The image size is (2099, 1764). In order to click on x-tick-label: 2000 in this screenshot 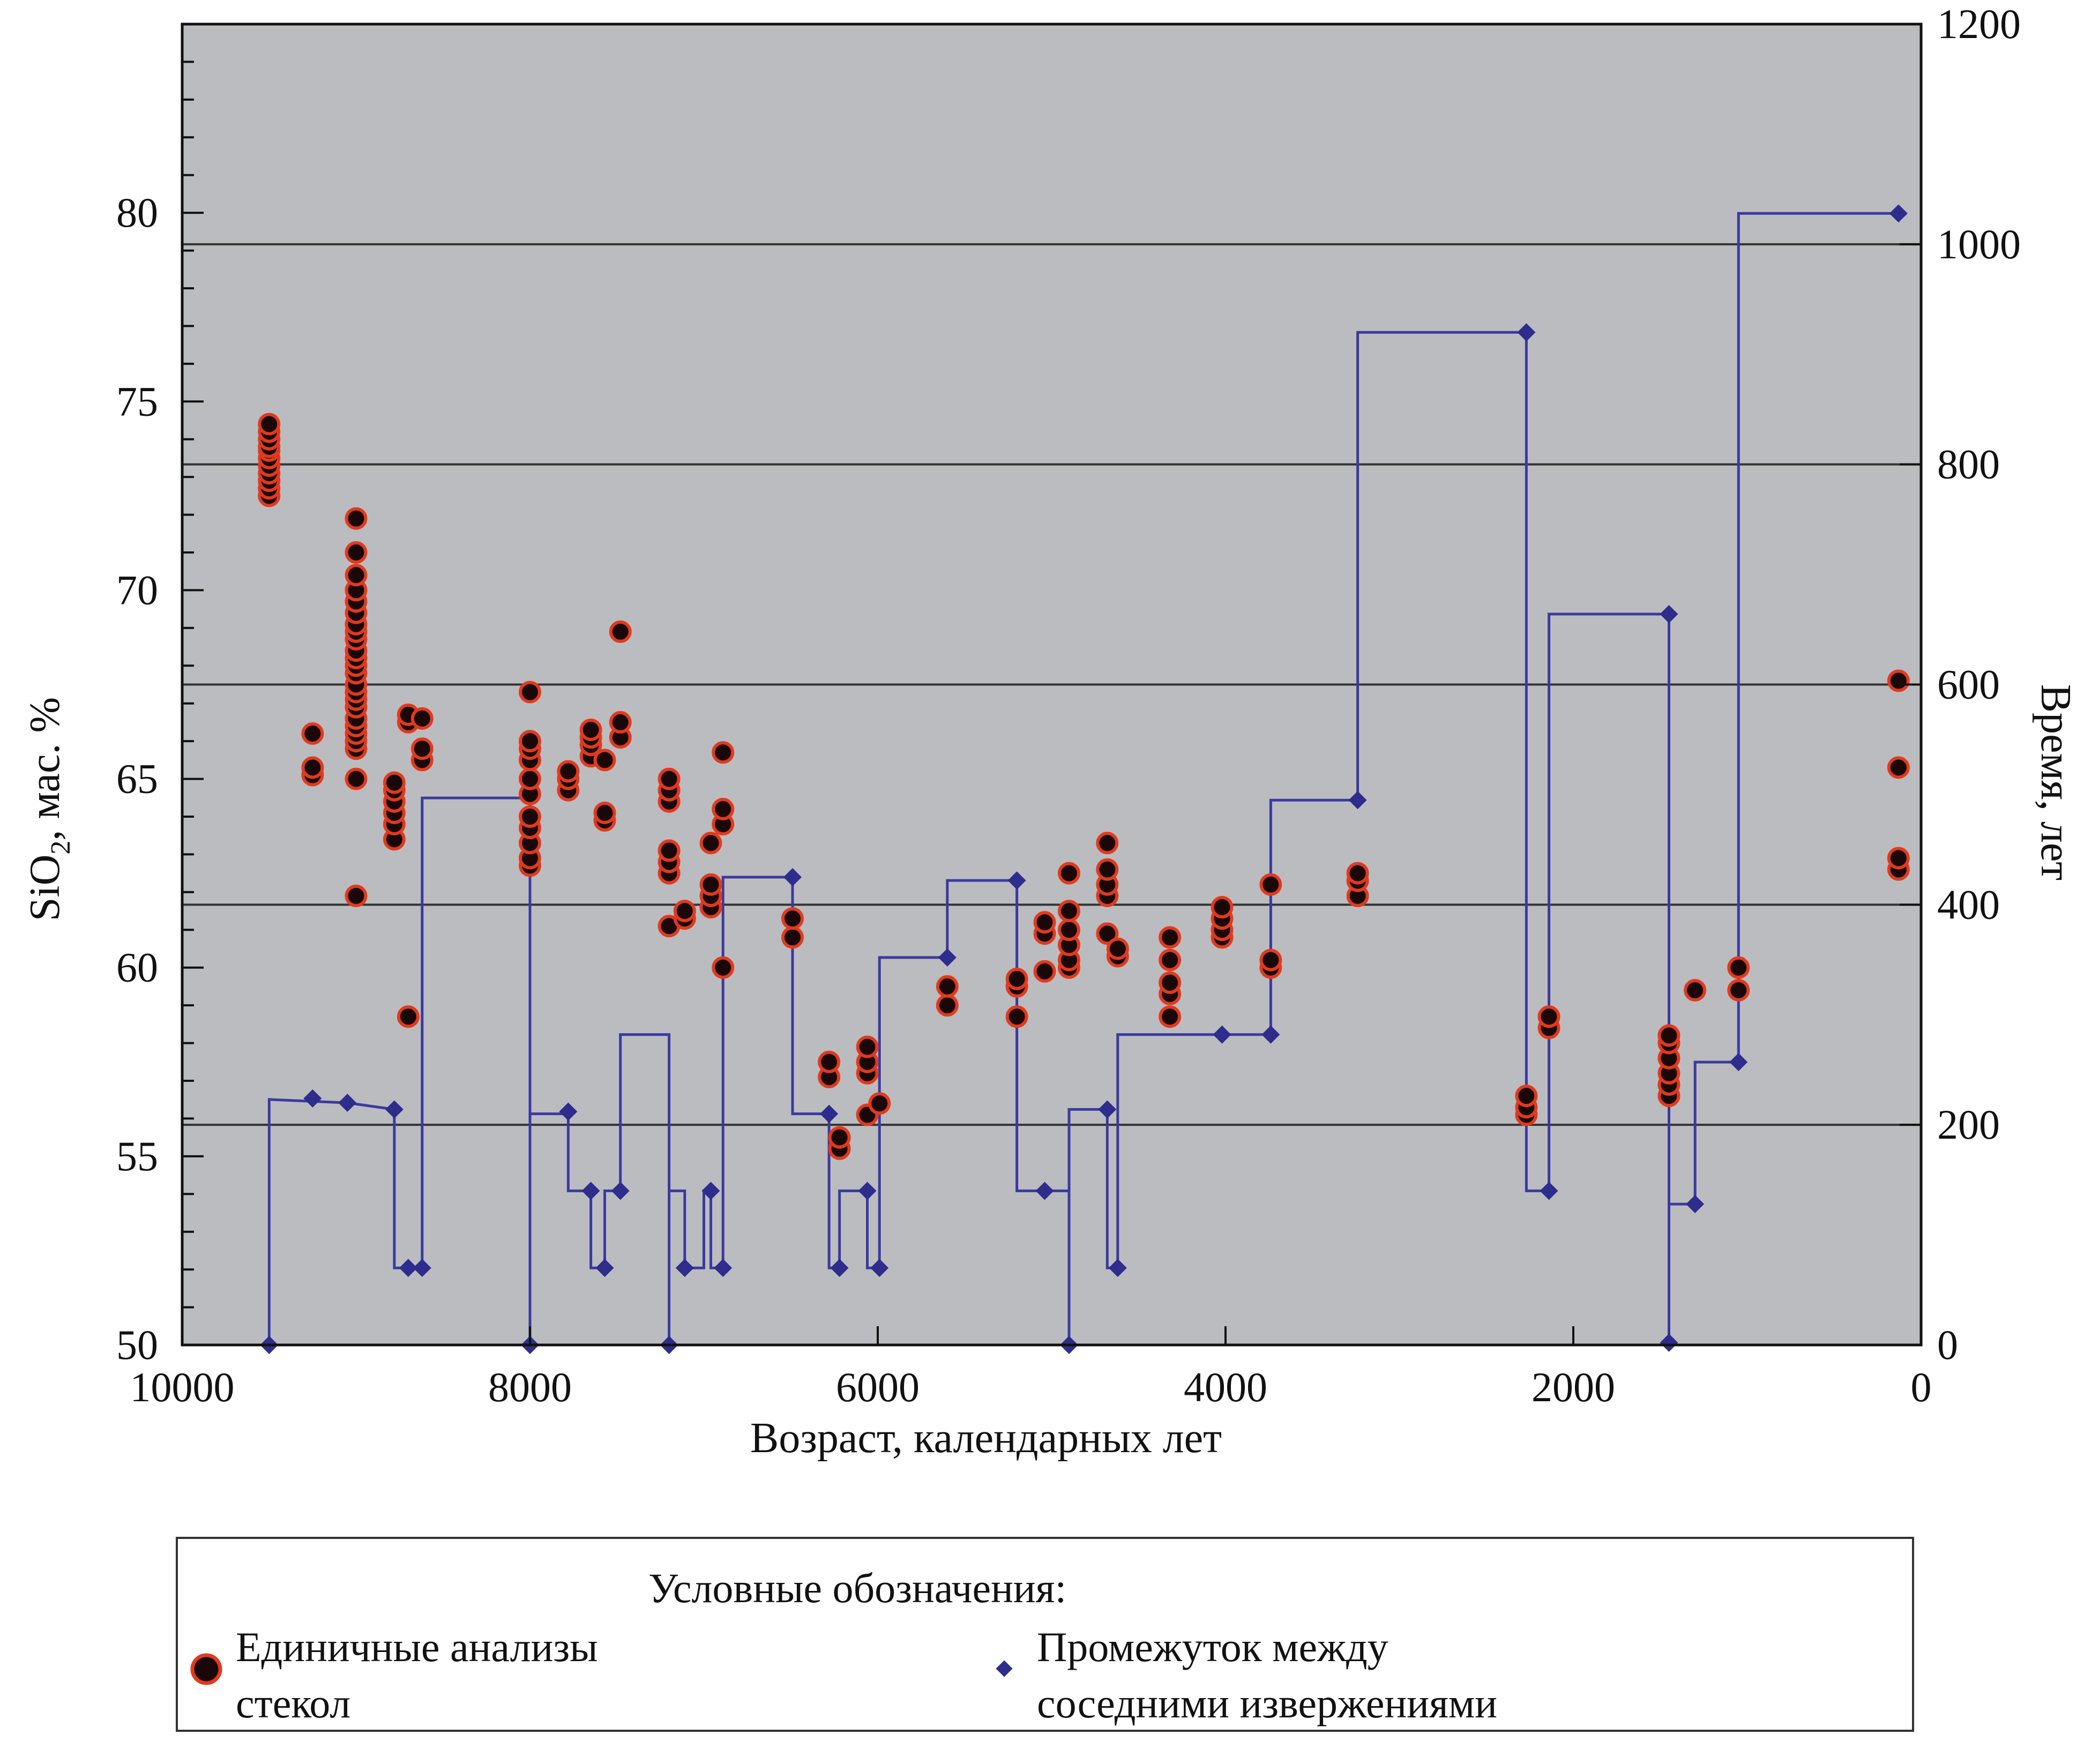, I will do `click(1573, 1387)`.